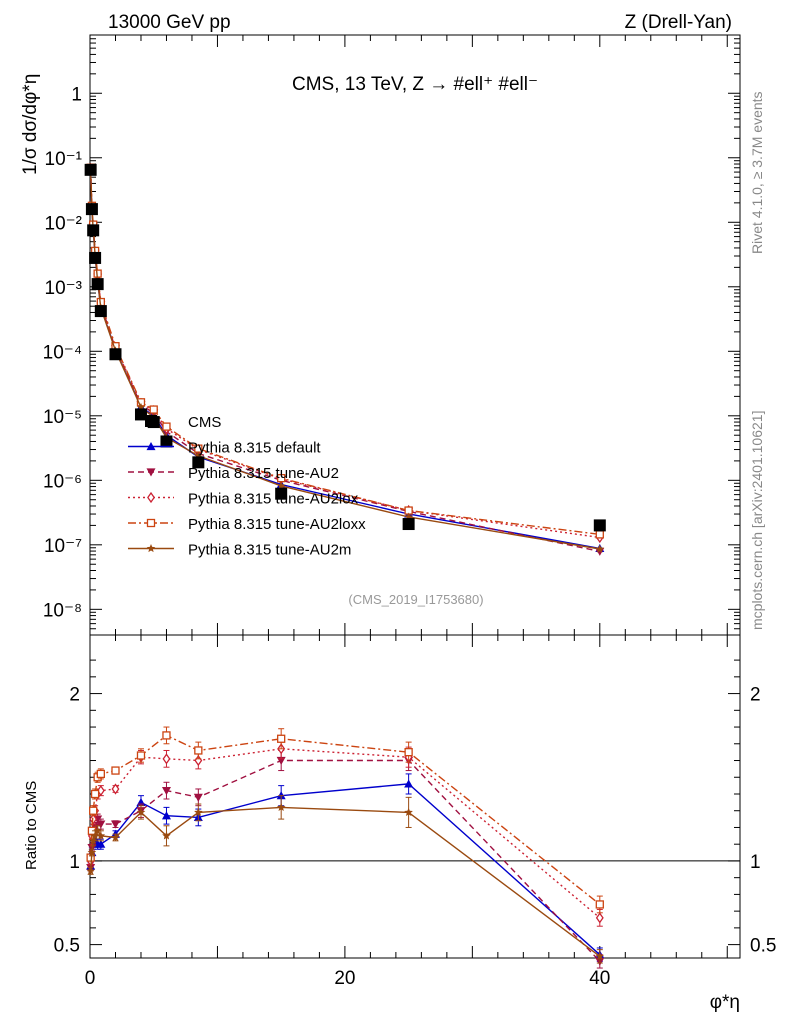  What do you see at coordinates (30, 124) in the screenshot?
I see `main-y-axis-label: 1/σ dσ/dφ*η` at bounding box center [30, 124].